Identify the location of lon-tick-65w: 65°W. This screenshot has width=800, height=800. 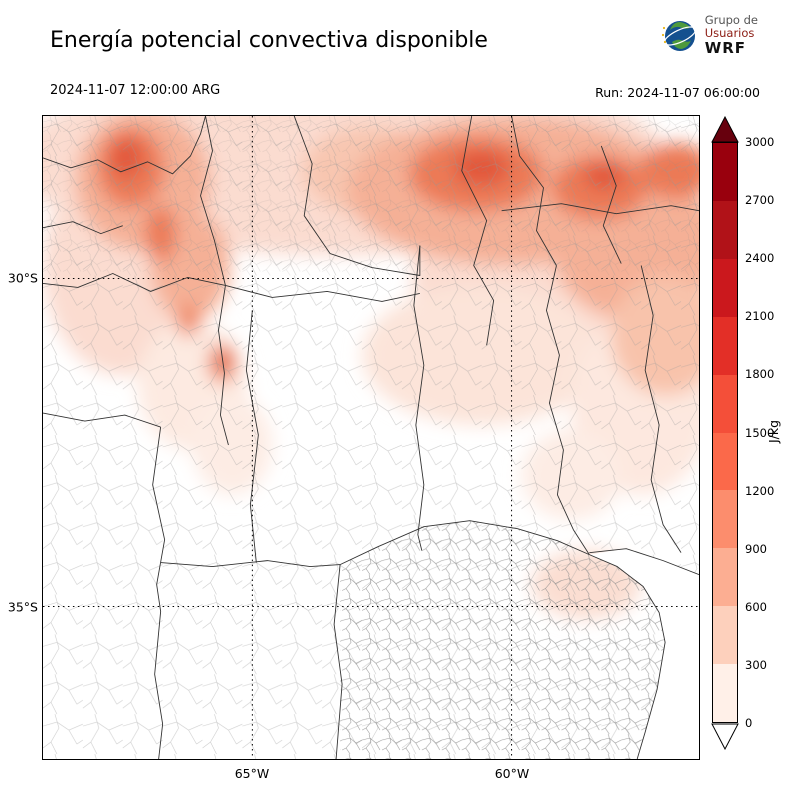
(252, 773).